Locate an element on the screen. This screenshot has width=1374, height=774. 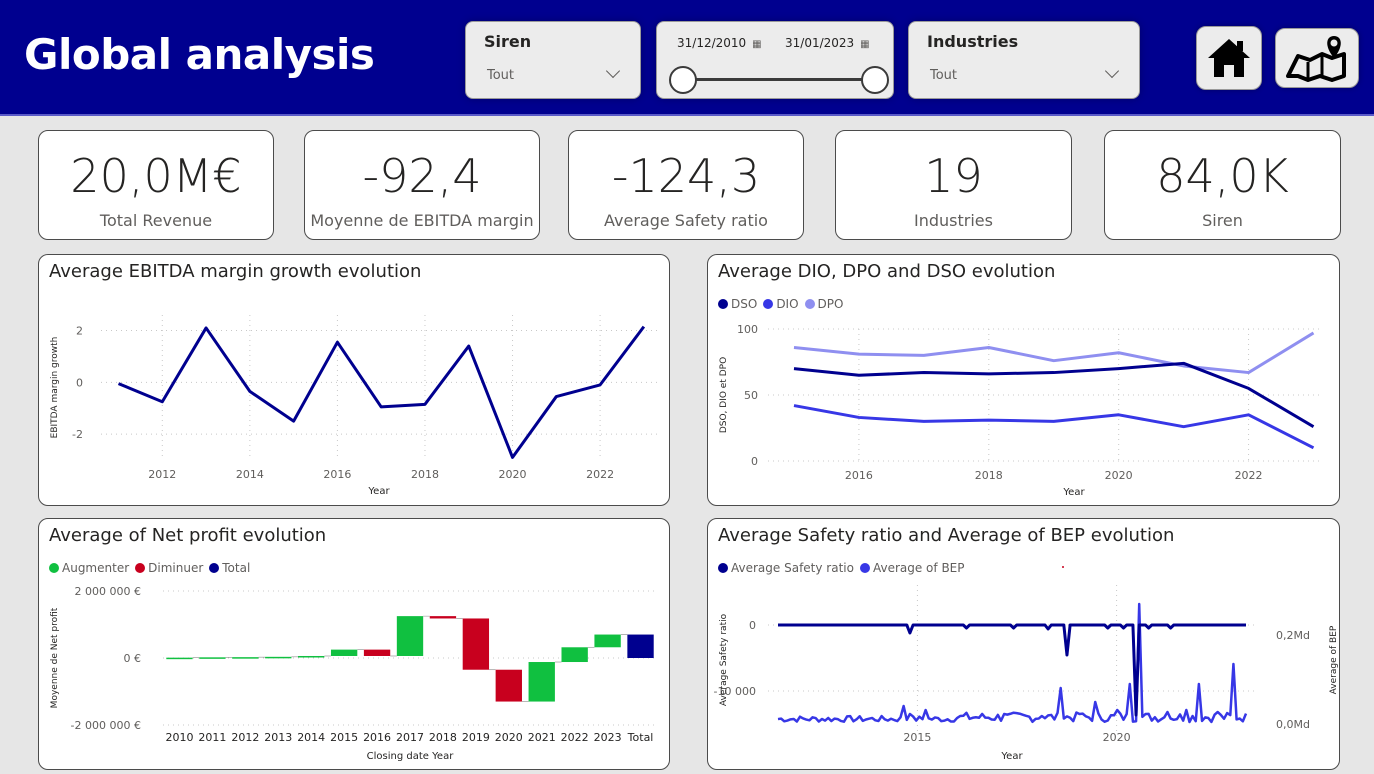
map-pin-icon is located at coordinates (1316, 59).